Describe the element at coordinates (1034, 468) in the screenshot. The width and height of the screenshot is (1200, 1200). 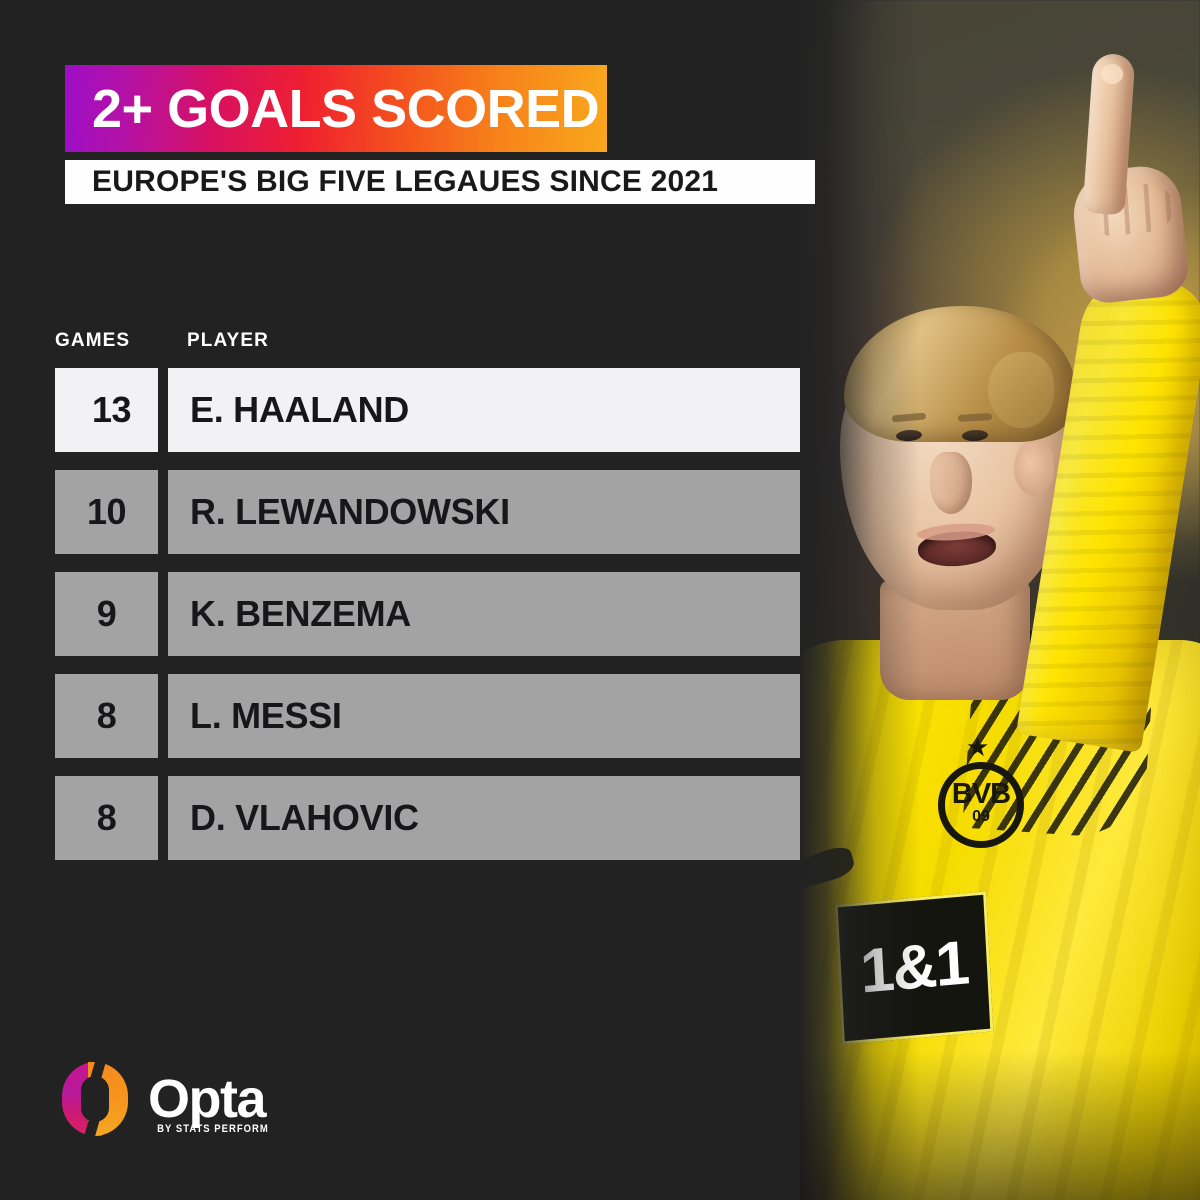
I see `player-ear` at that location.